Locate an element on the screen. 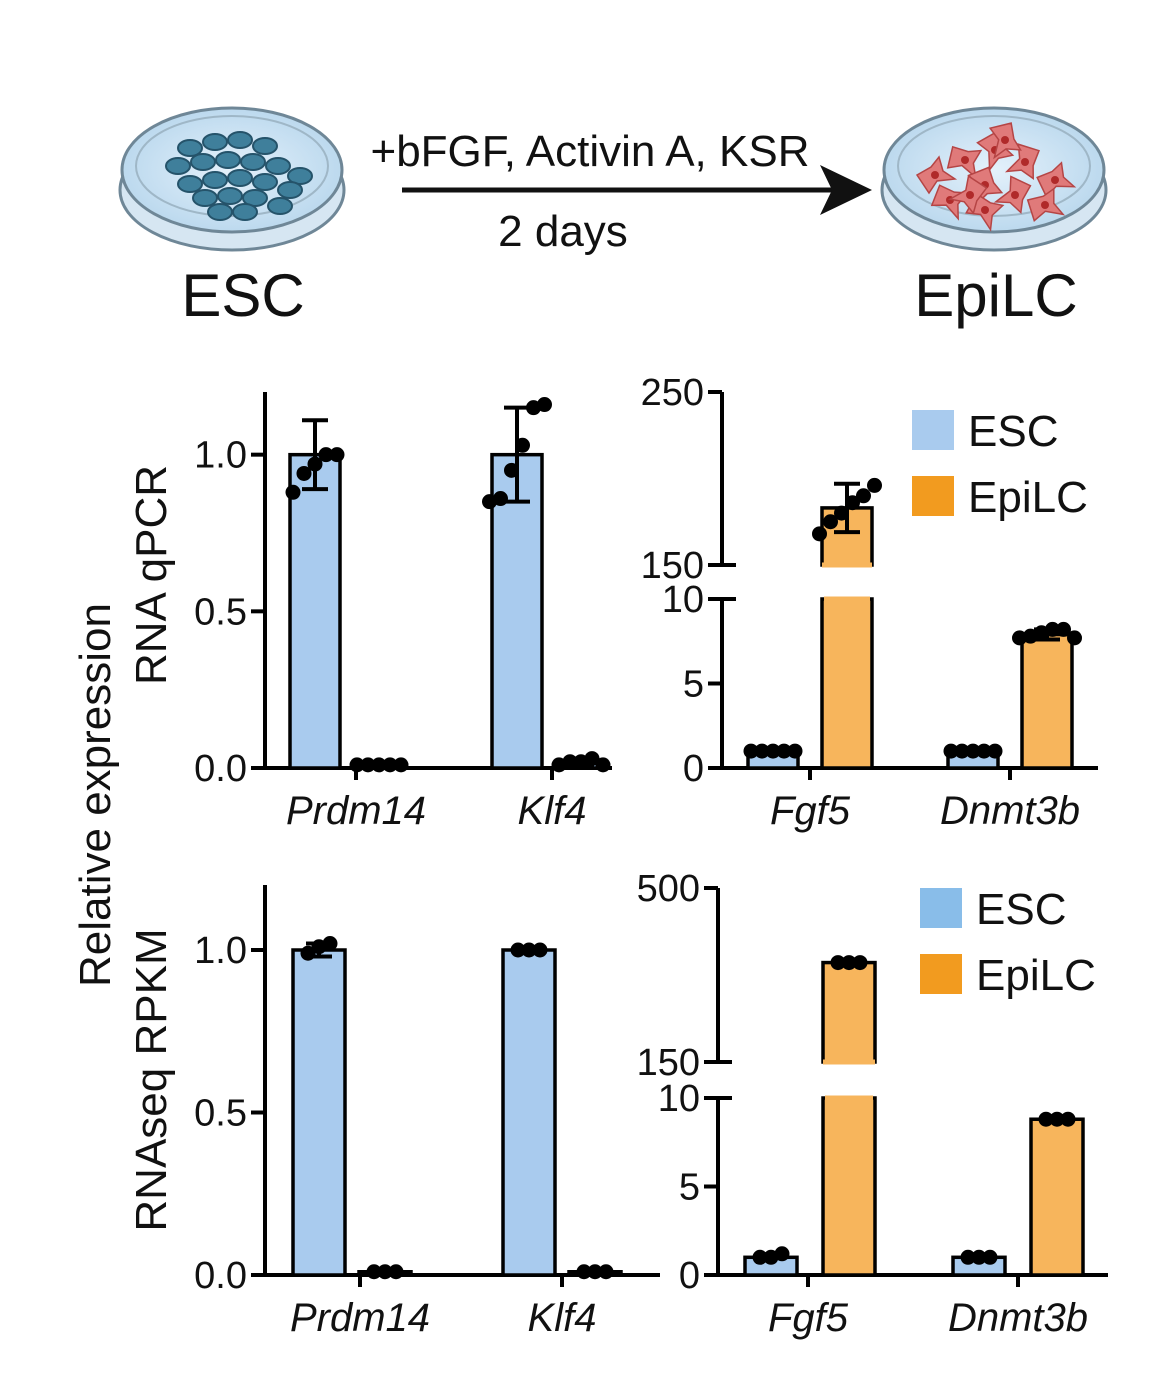  esc-dish-icon is located at coordinates (232, 179).